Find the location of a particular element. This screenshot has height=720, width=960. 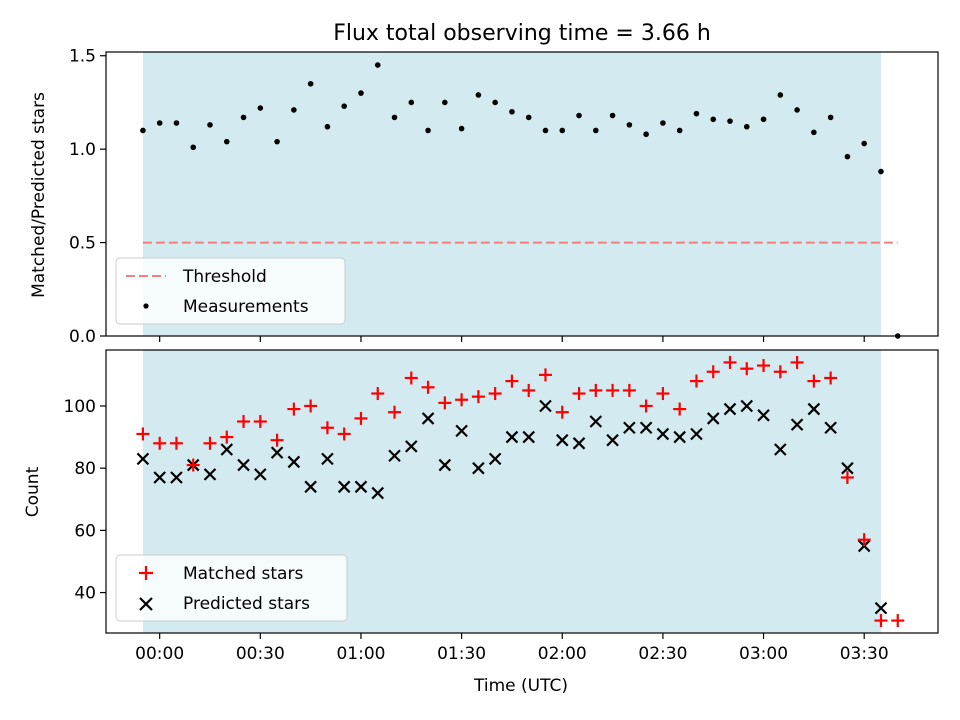

legend-measurements-swatch is located at coordinates (146, 306).